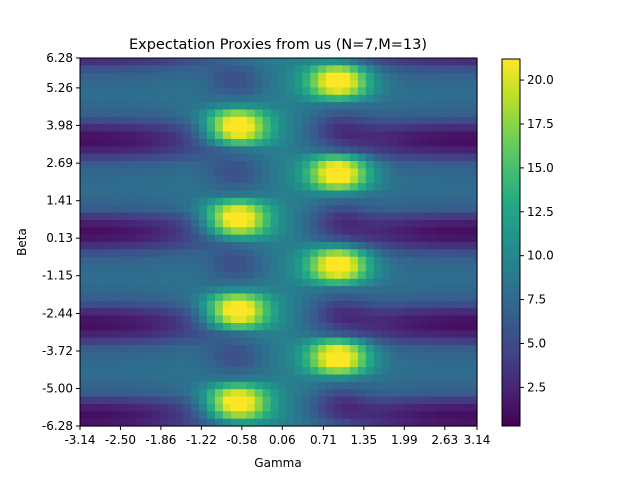 The image size is (640, 480). What do you see at coordinates (540, 256) in the screenshot?
I see `colorbar-tick-label: 10.0` at bounding box center [540, 256].